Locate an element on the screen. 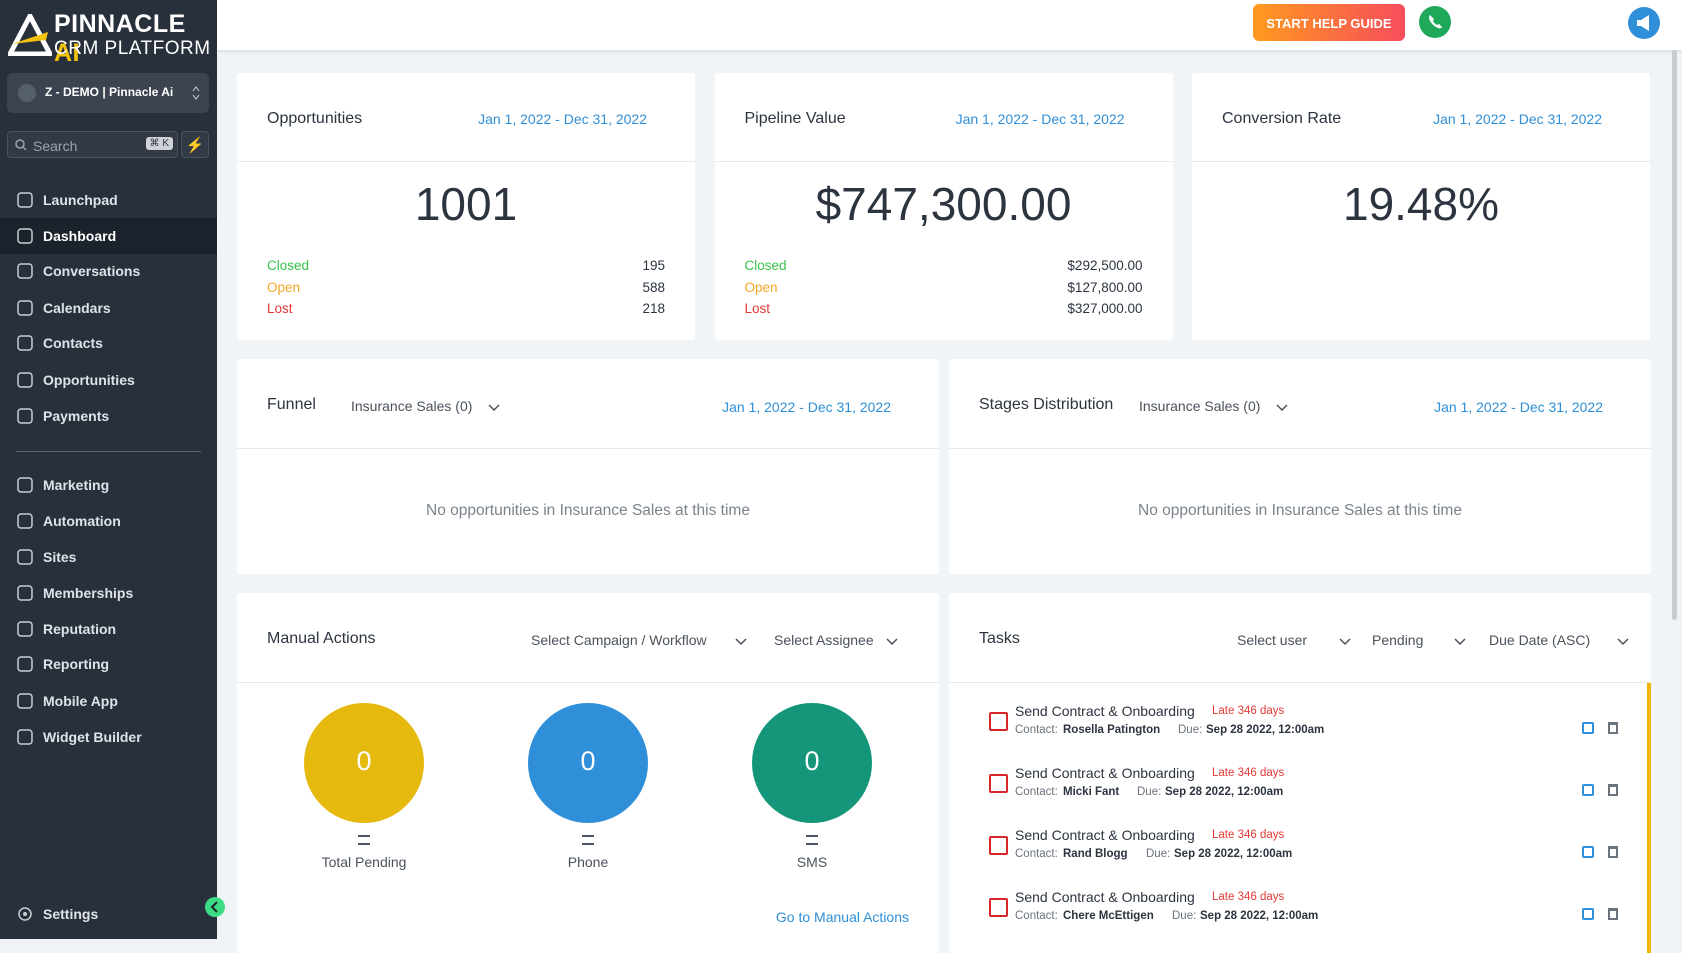  stat-number: 218 is located at coordinates (653, 308).